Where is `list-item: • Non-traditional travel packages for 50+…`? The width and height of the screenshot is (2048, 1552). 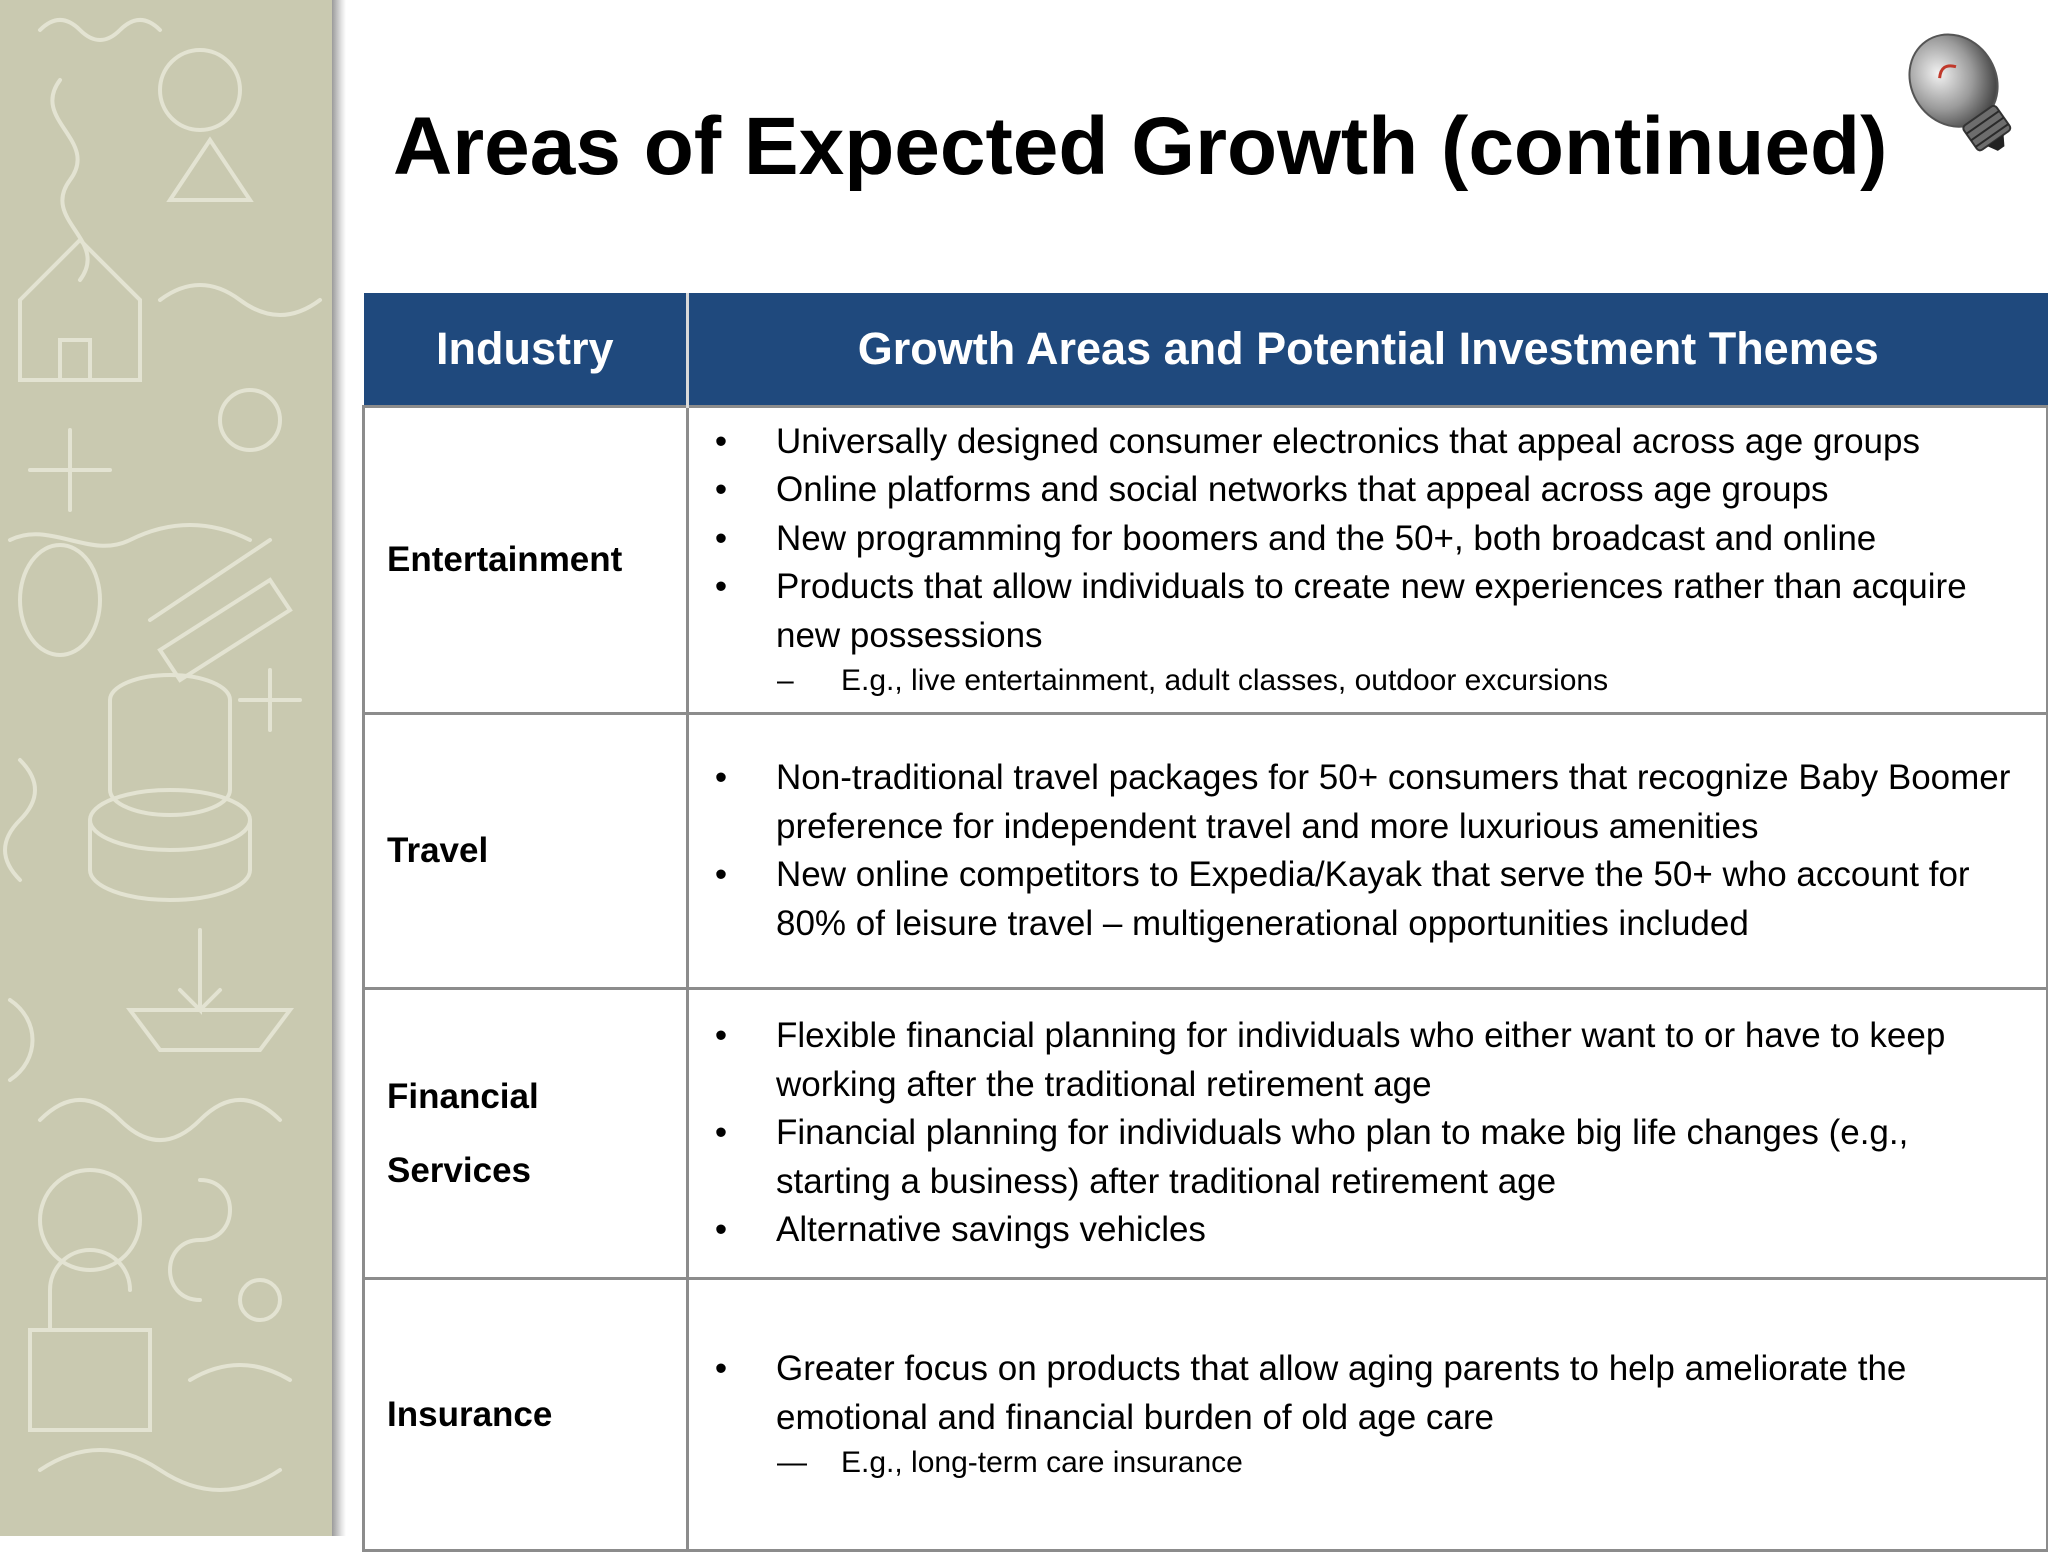
list-item: • Non-traditional travel packages for 50+… is located at coordinates (1367, 802).